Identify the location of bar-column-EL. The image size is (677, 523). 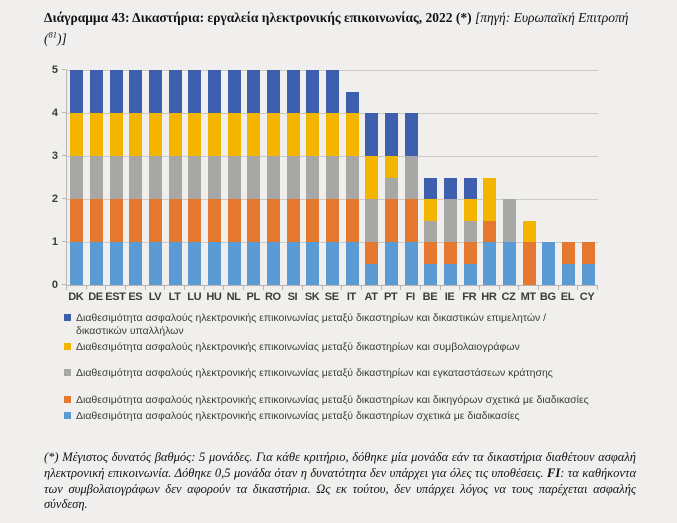
(569, 177).